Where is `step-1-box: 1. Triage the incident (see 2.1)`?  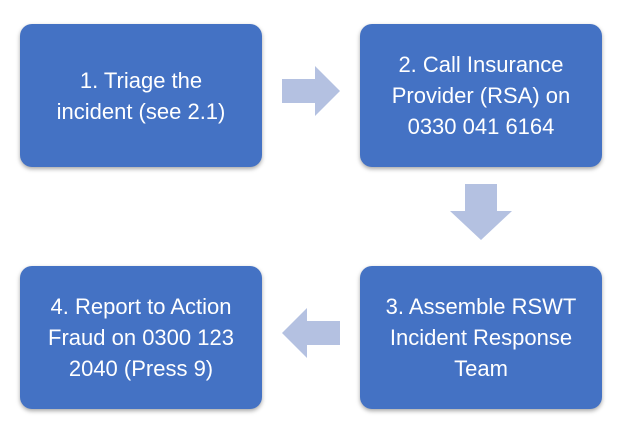 step-1-box: 1. Triage the incident (see 2.1) is located at coordinates (141, 95).